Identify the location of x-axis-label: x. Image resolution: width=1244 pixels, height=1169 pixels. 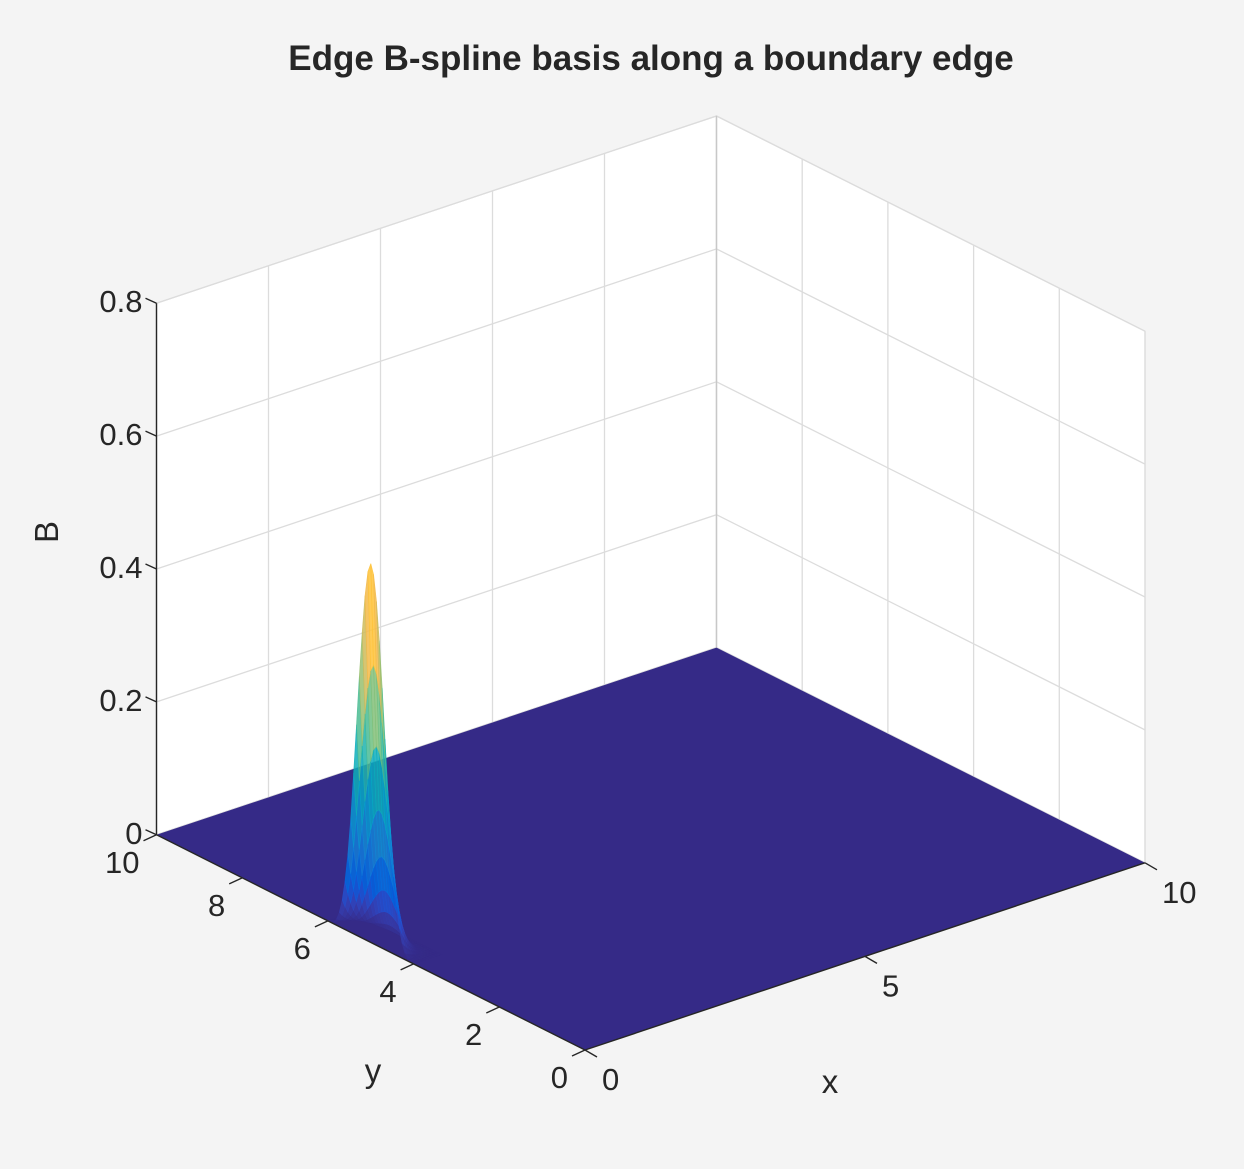
(830, 1081).